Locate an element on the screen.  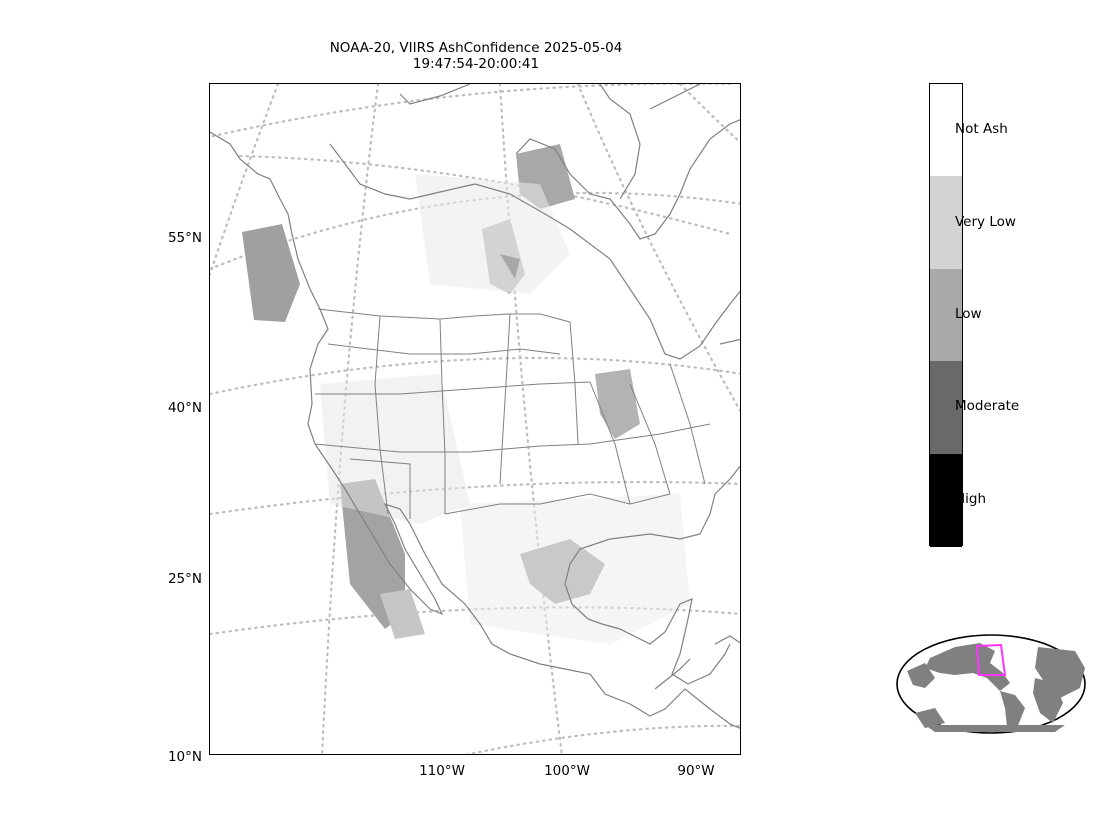
title-line-2: 19:47:54-20:00:41 is located at coordinates (476, 64).